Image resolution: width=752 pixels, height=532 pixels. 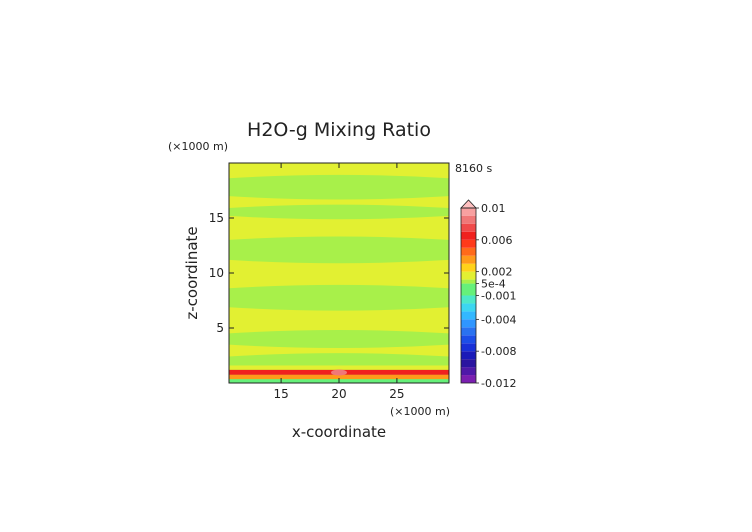 I want to click on y-tick-label: 15, so click(x=216, y=218).